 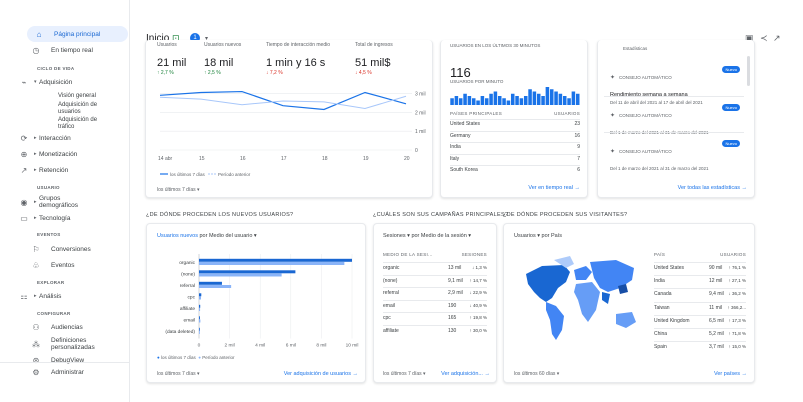 I want to click on category-label: referral, so click(x=187, y=286).